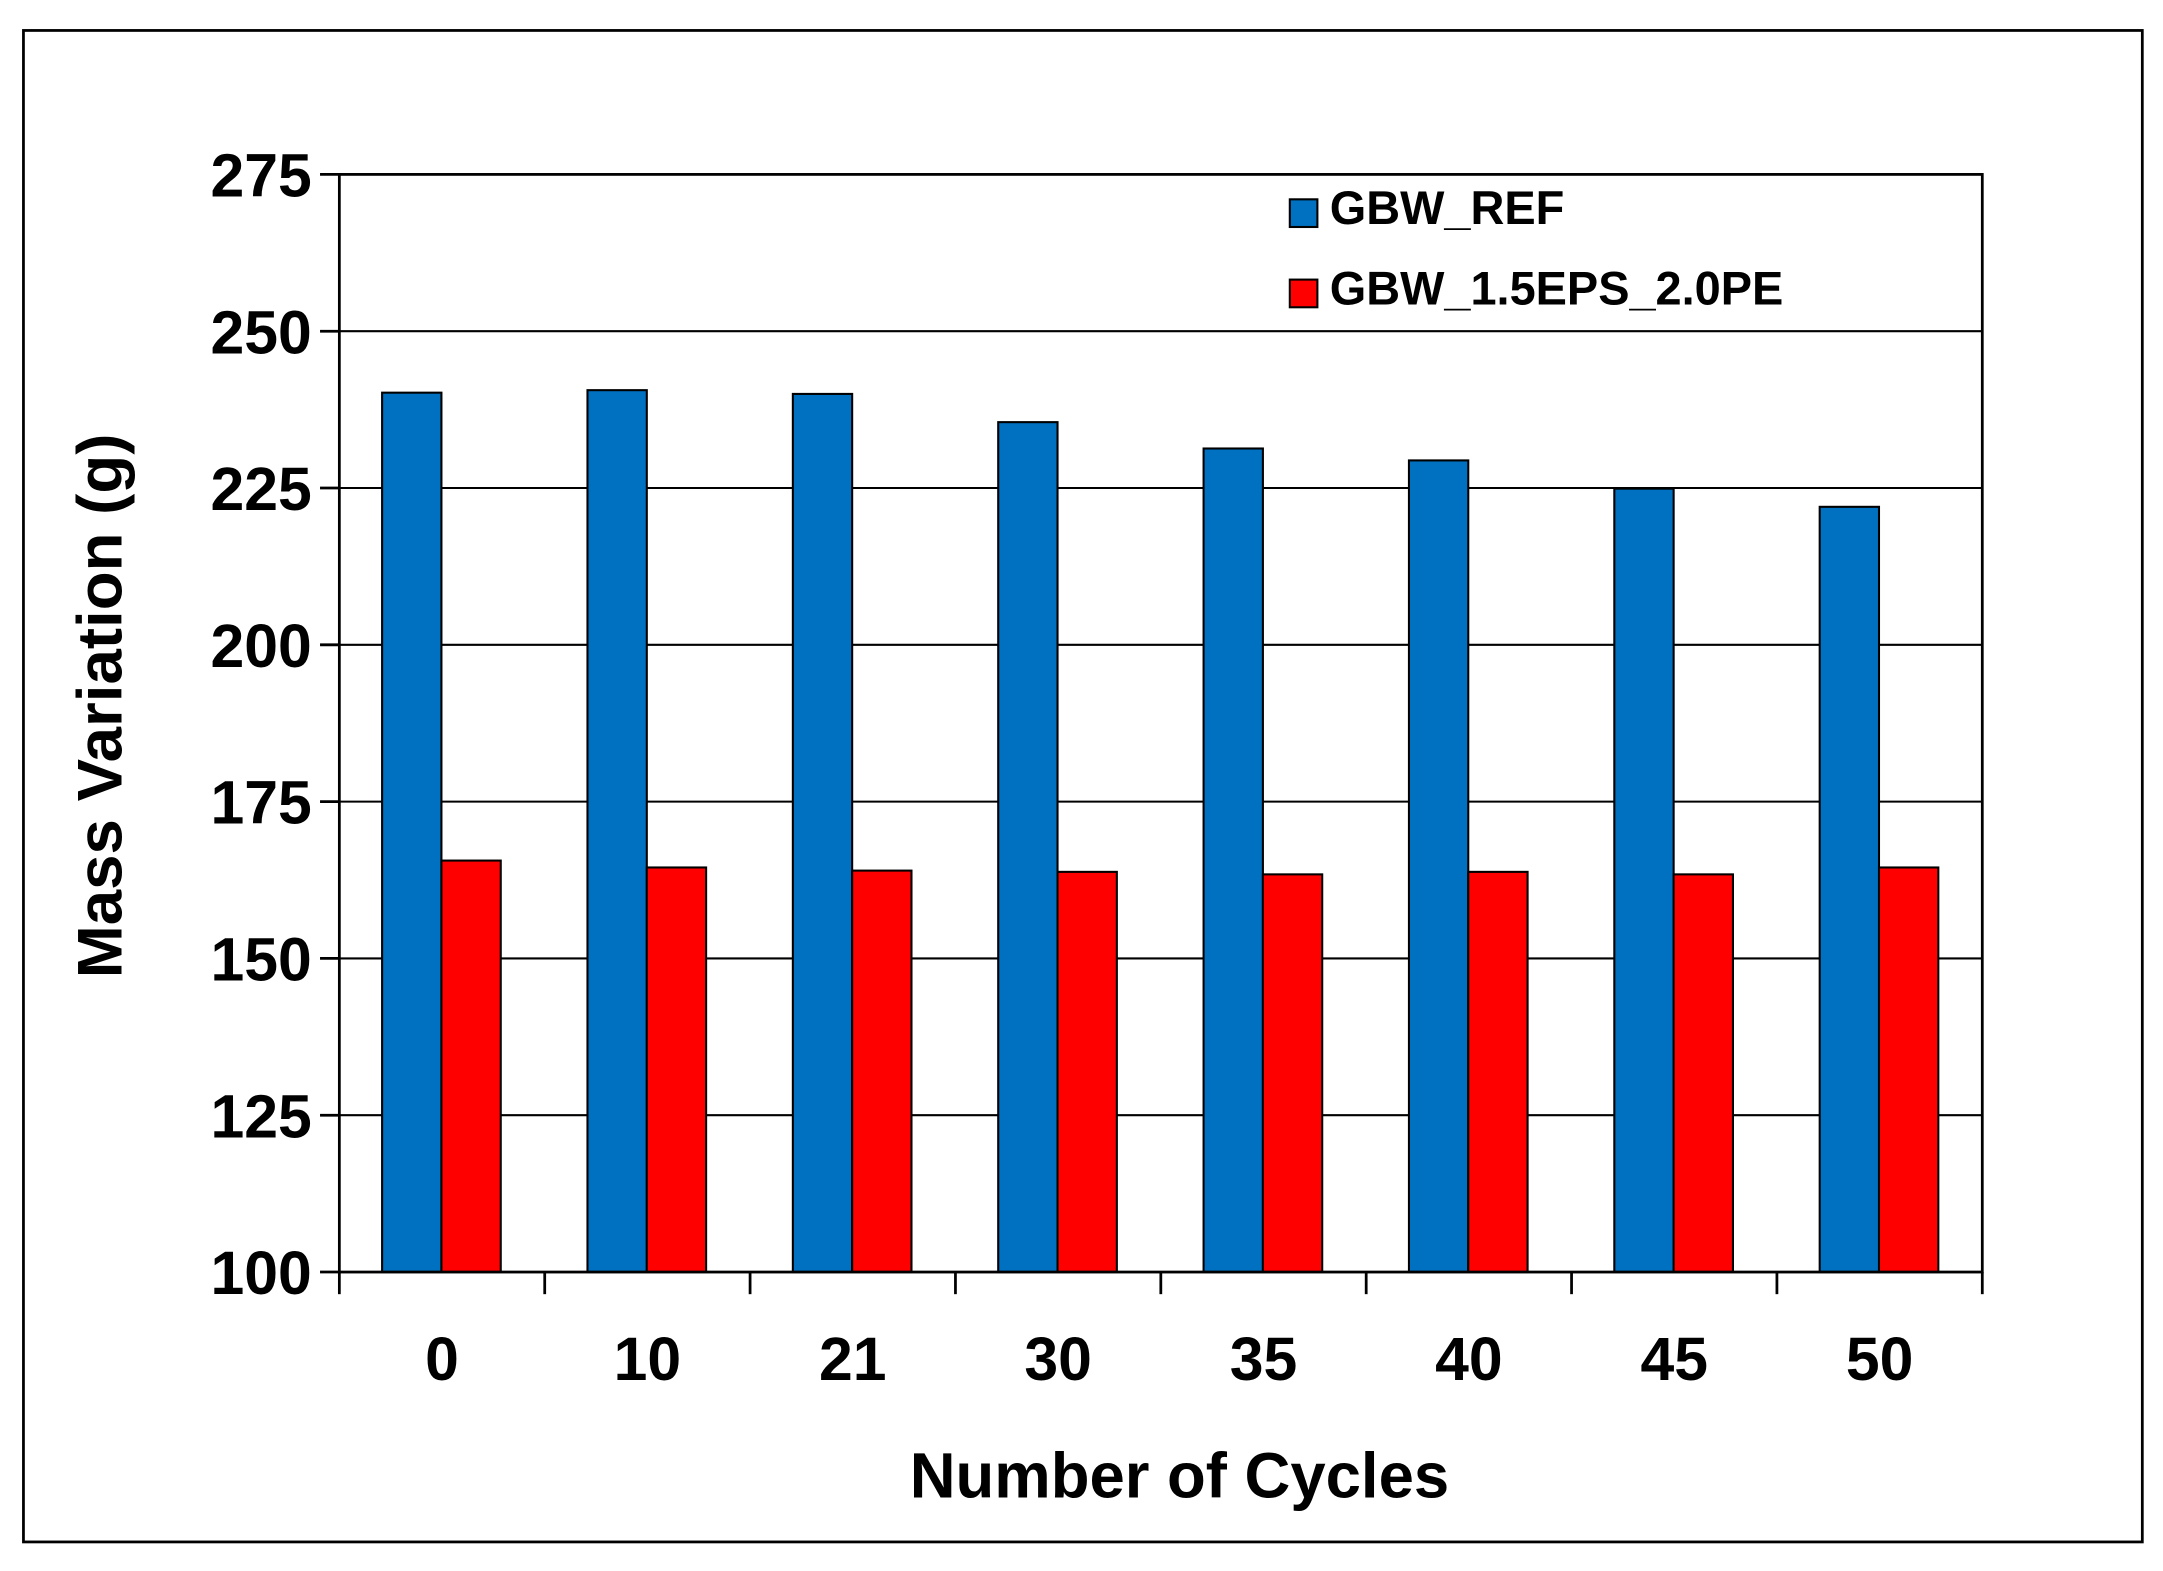 This screenshot has width=2163, height=1571. What do you see at coordinates (275, 724) in the screenshot?
I see `y-axis: 100 125 150 175 200 225 250 275` at bounding box center [275, 724].